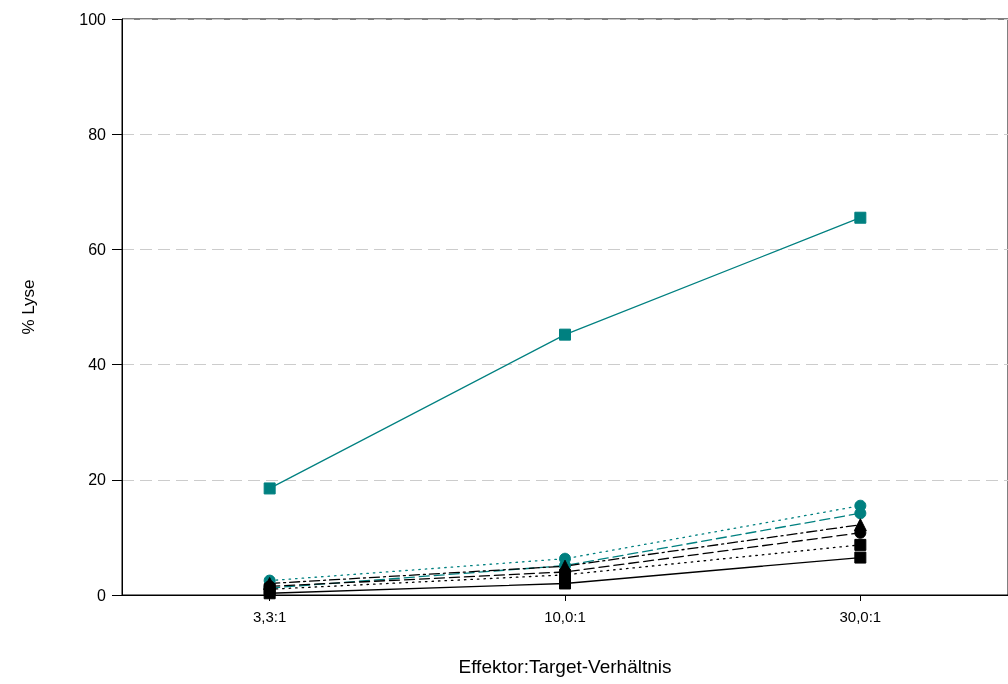 Image resolution: width=1008 pixels, height=684 pixels. What do you see at coordinates (565, 666) in the screenshot?
I see `x-axis-title: Effektor:Target-Verhältnis` at bounding box center [565, 666].